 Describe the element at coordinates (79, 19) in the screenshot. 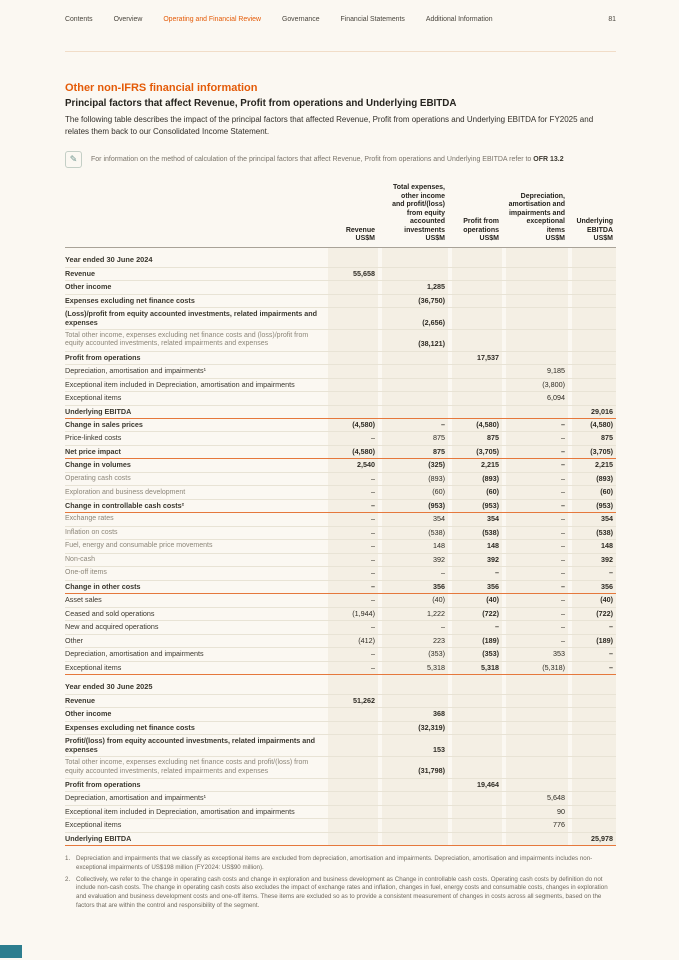

I see `nav-item: Contents` at that location.